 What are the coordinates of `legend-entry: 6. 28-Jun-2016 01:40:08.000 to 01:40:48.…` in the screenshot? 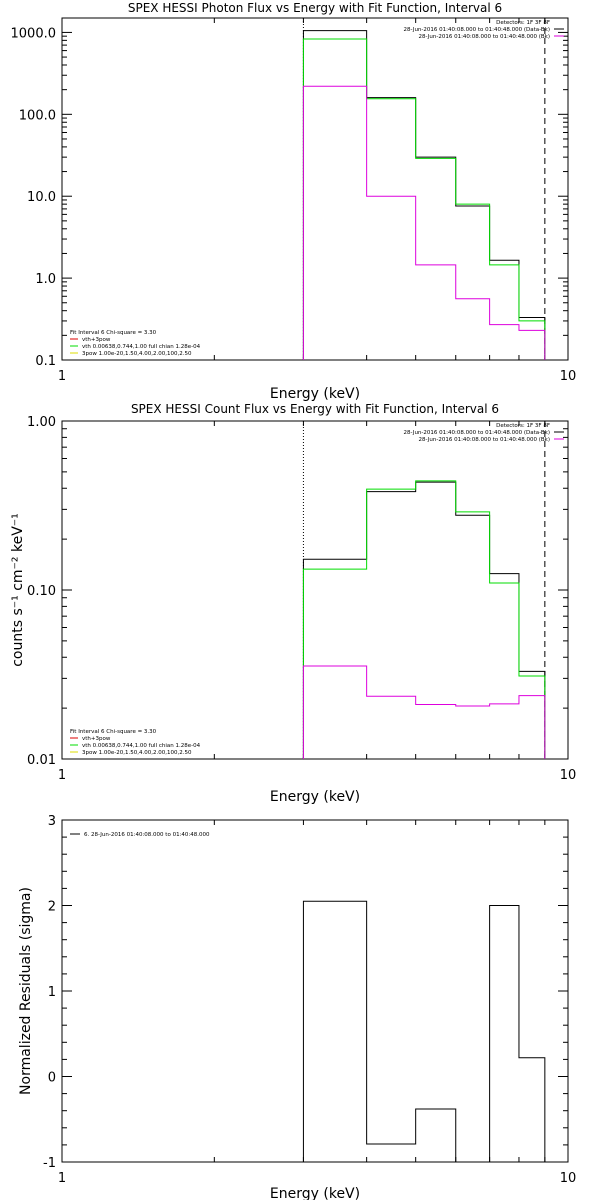 It's located at (147, 835).